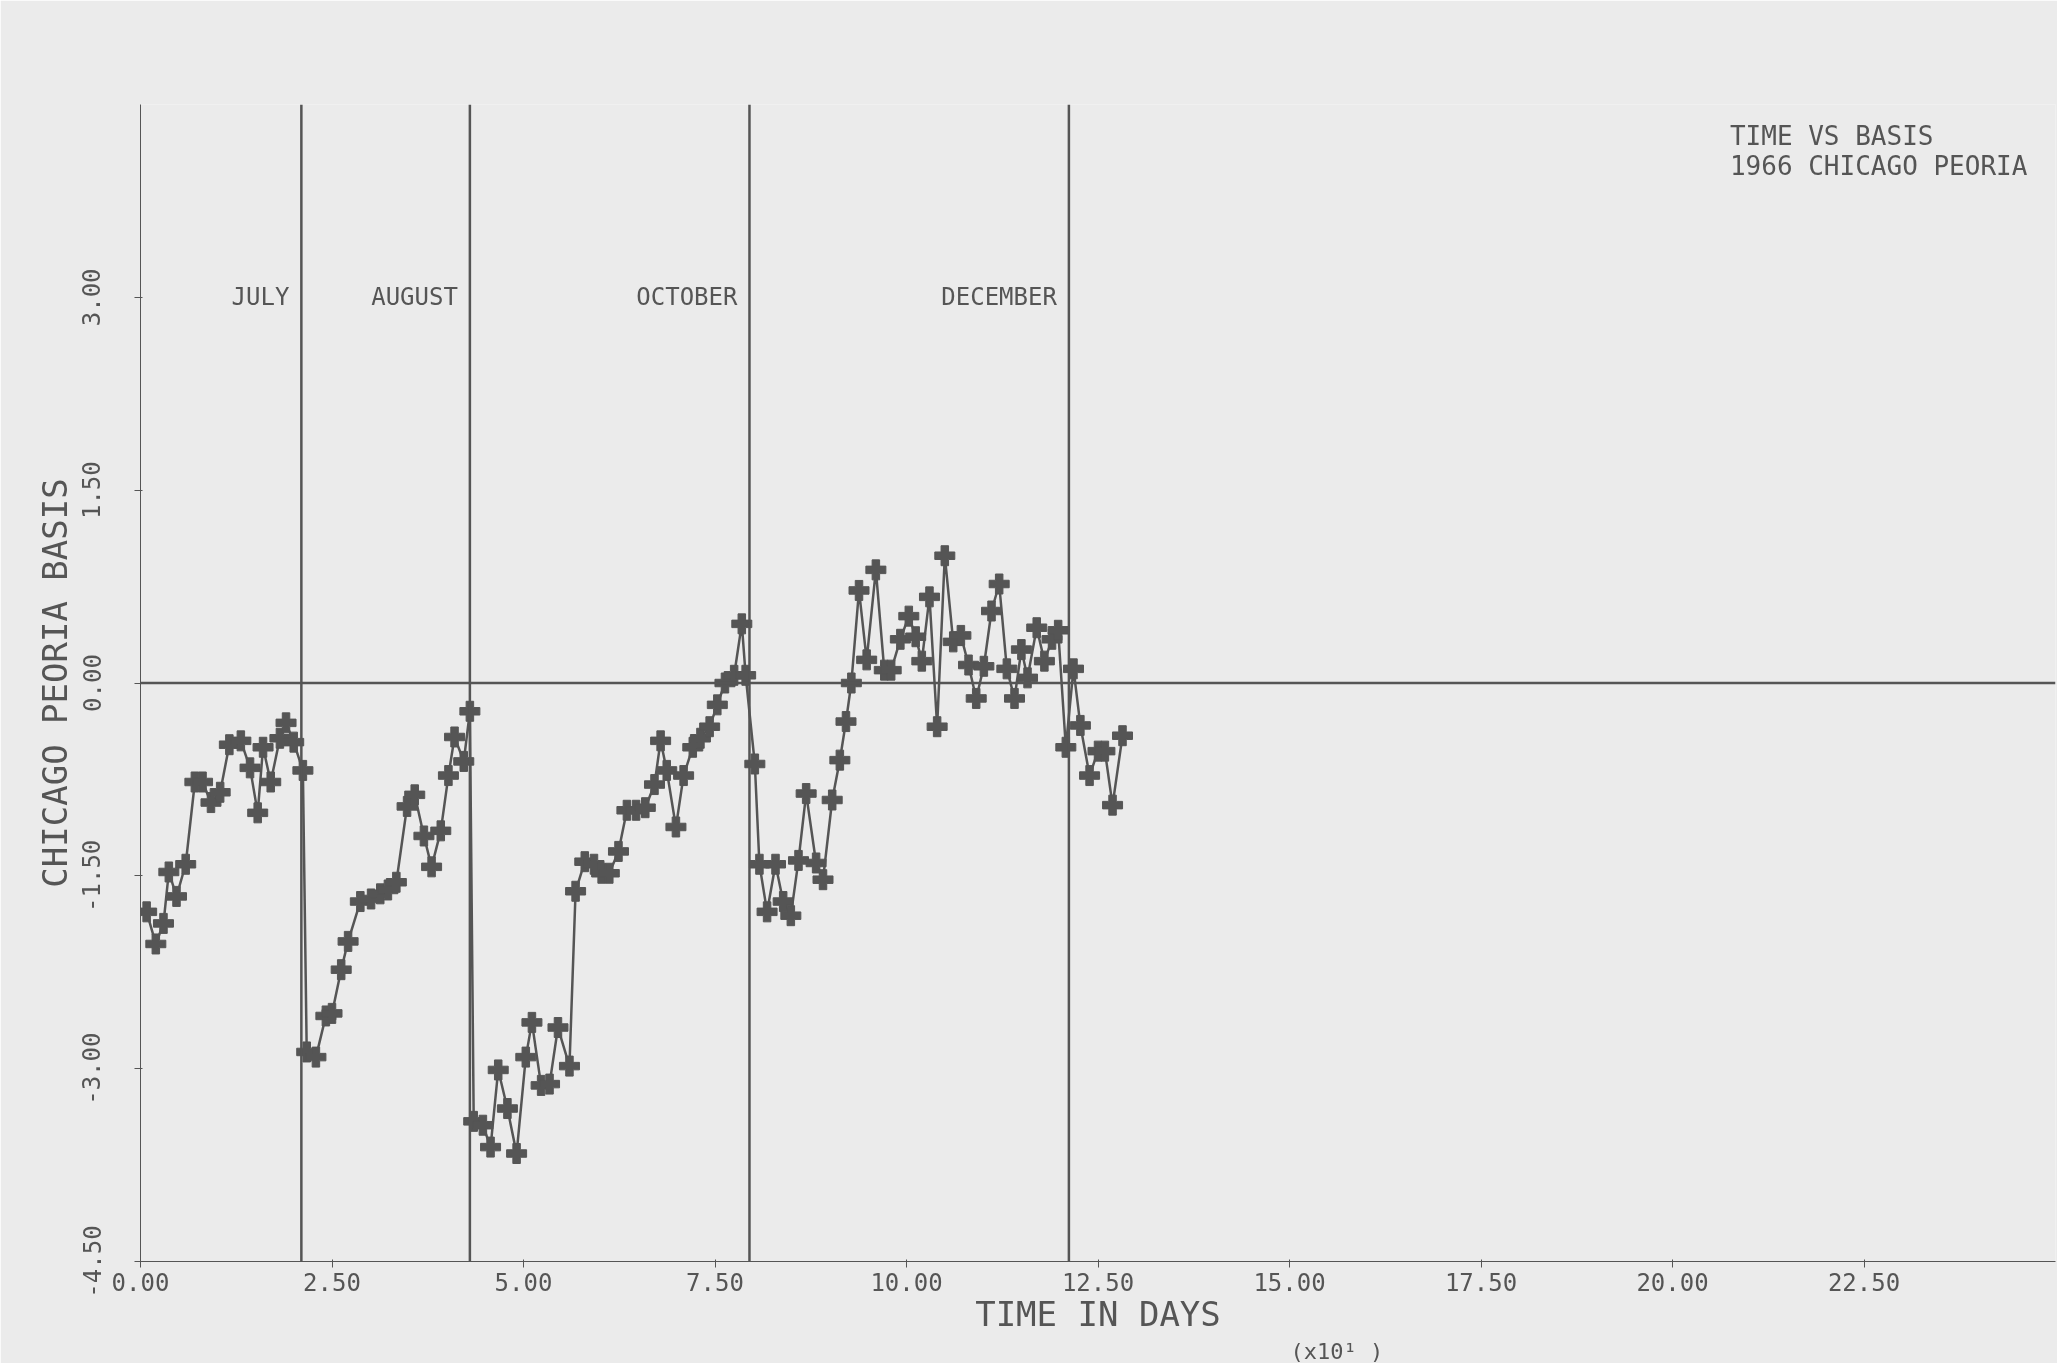 This screenshot has width=2057, height=1363. I want to click on y-tick-label: 0.00, so click(92, 683).